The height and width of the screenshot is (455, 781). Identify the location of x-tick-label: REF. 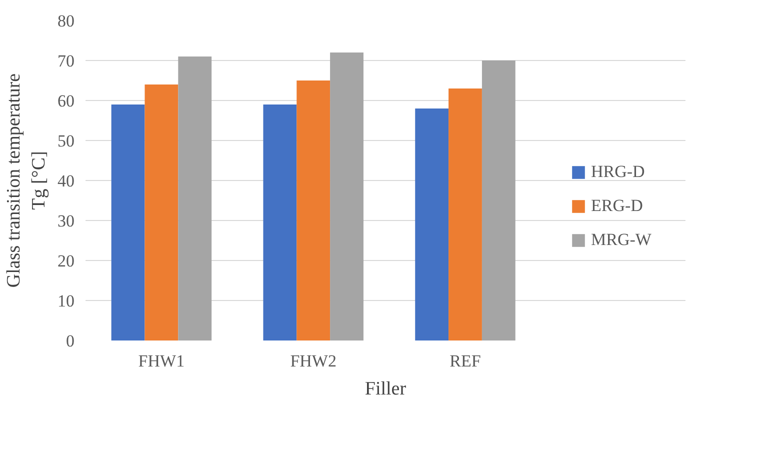
(465, 361).